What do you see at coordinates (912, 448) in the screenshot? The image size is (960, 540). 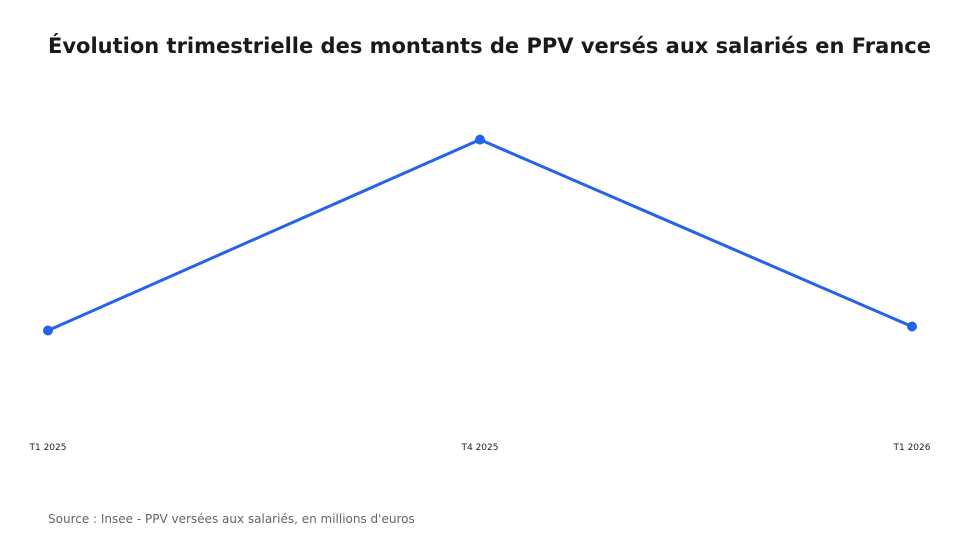 I see `x-tick-label: T1 2026` at bounding box center [912, 448].